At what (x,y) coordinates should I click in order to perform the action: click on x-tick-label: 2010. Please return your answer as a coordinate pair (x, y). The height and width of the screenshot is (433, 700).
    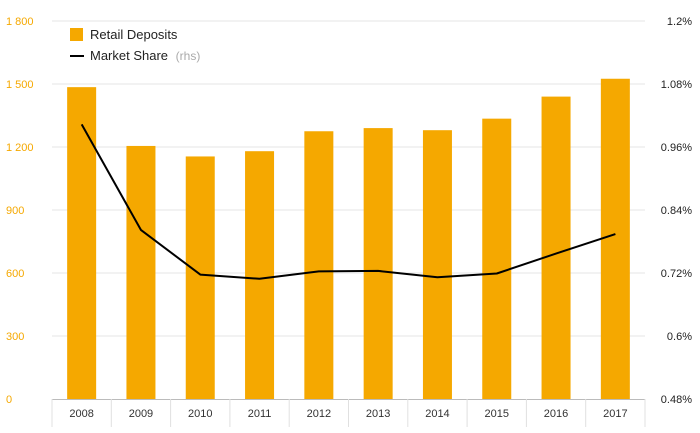
    Looking at the image, I should click on (200, 414).